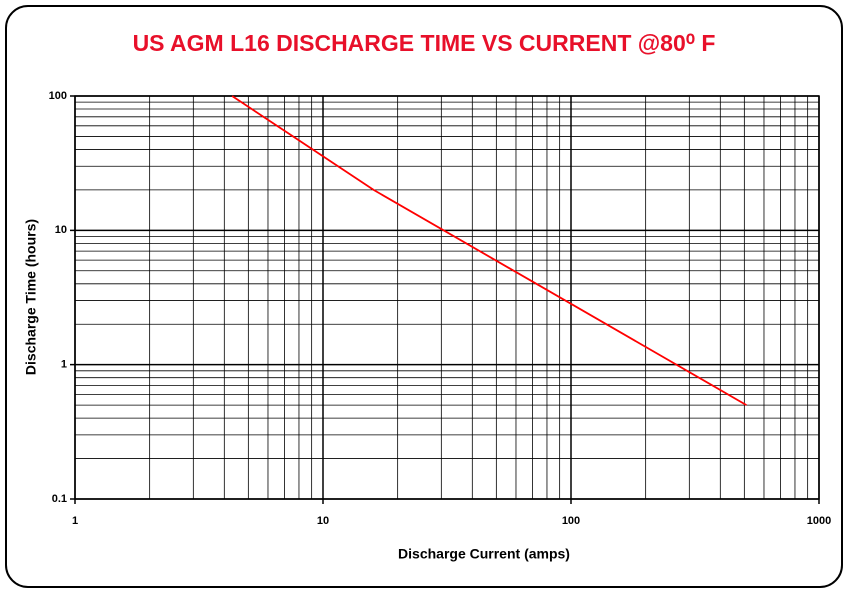 The image size is (848, 593). I want to click on y-tick-label: 10, so click(61, 230).